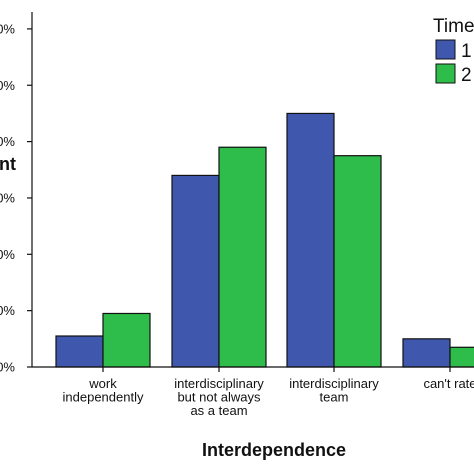 The image size is (474, 474). Describe the element at coordinates (102, 383) in the screenshot. I see `x-category-label: work` at that location.